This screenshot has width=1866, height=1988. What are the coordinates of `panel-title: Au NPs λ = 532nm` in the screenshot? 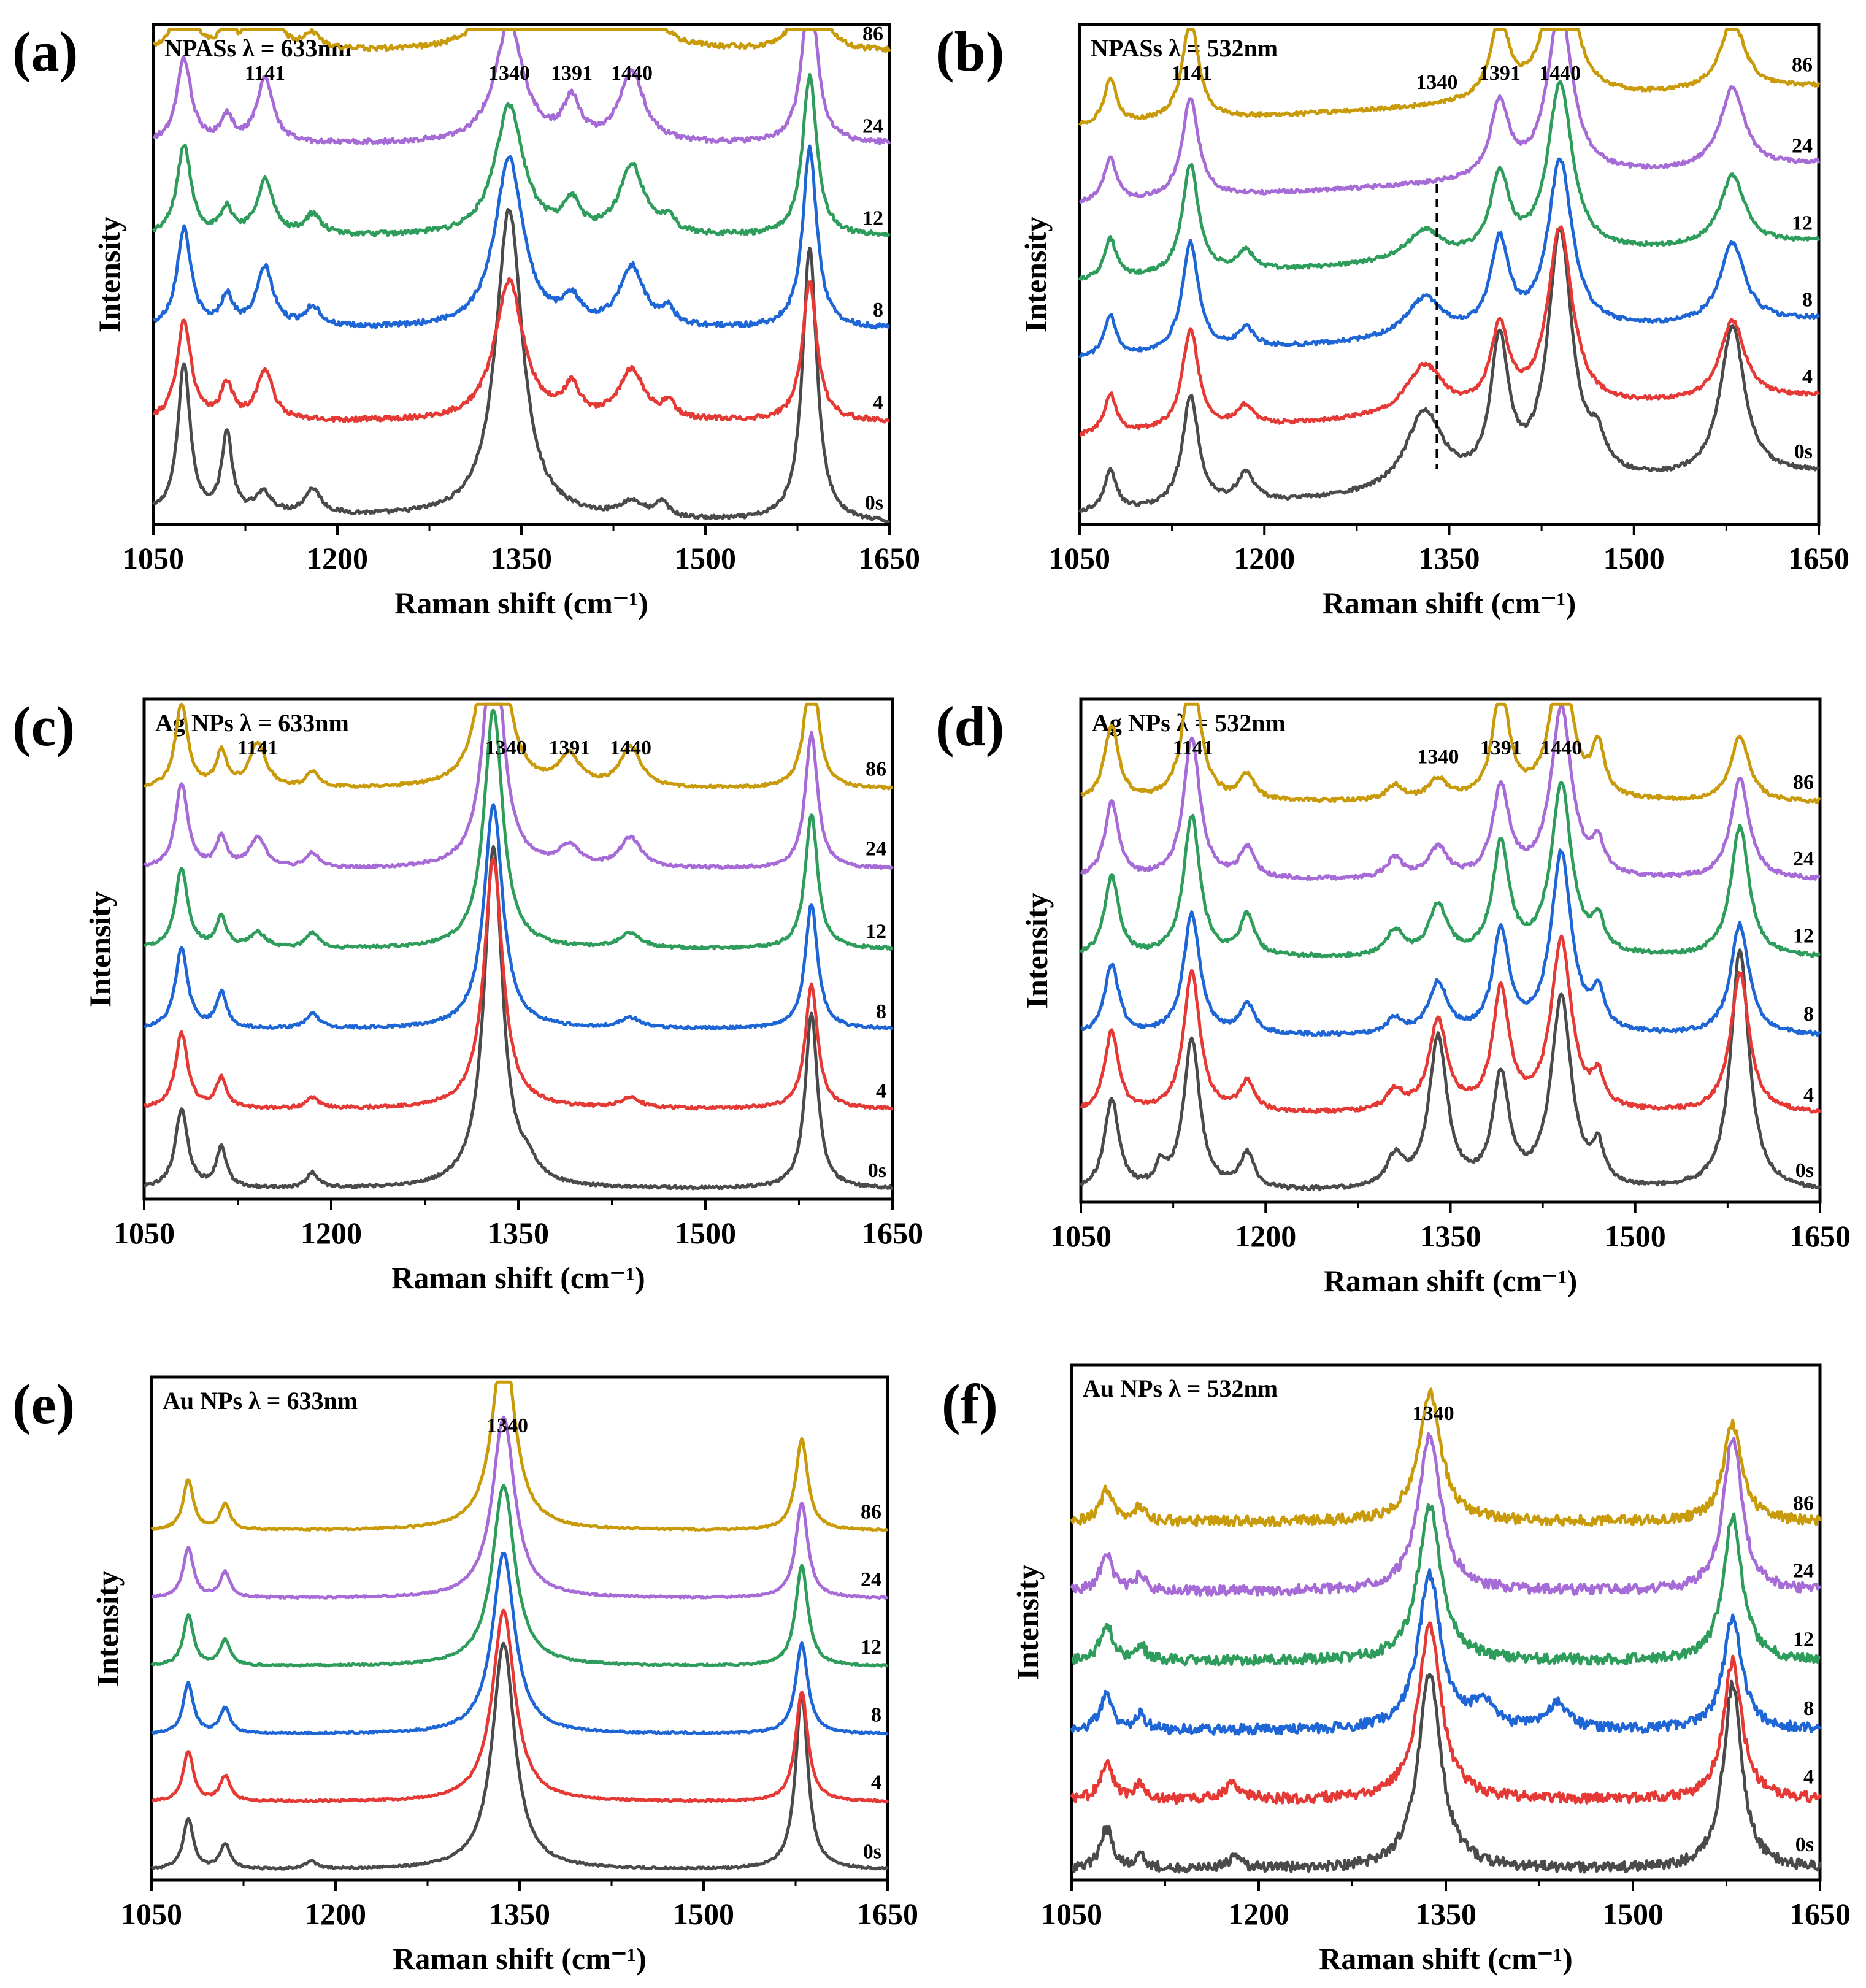 It's located at (1180, 1388).